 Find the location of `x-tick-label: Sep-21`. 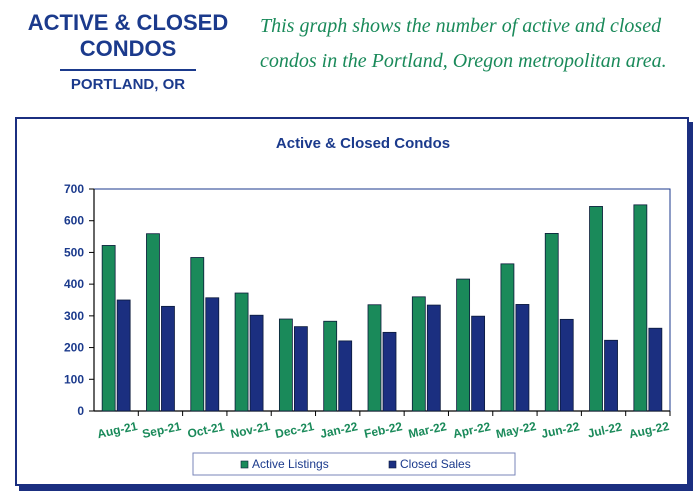

x-tick-label: Sep-21 is located at coordinates (162, 430).